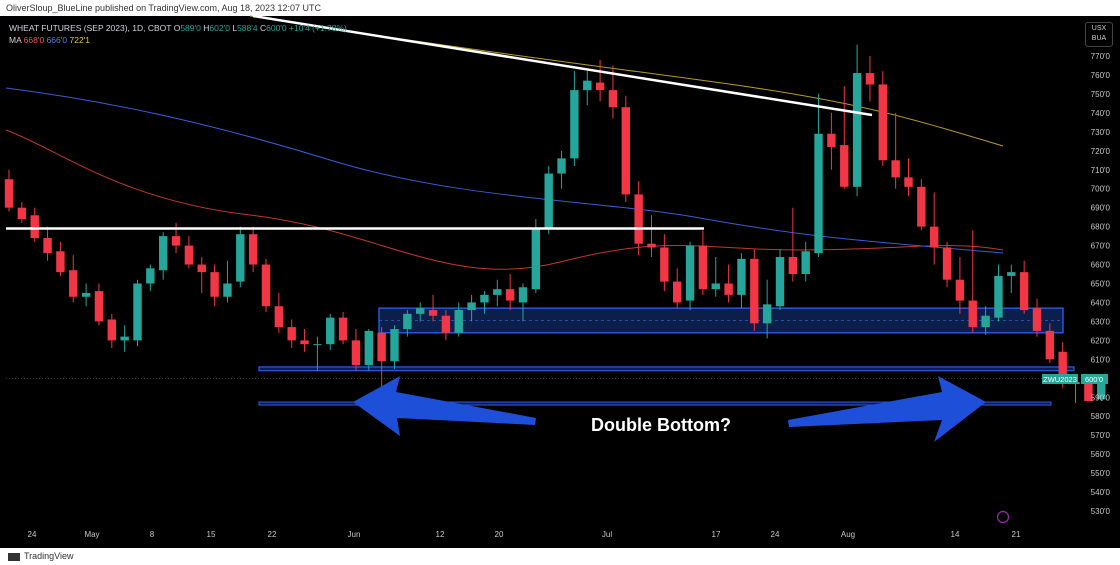 This screenshot has width=1120, height=565. Describe the element at coordinates (1101, 208) in the screenshot. I see `y-tick-label: 690'0` at that location.